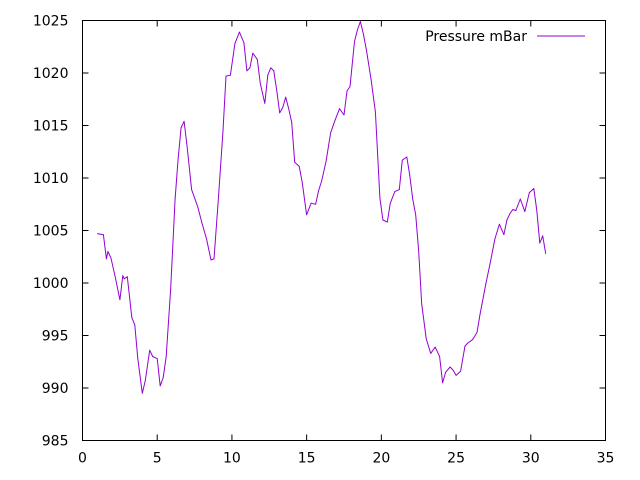  Describe the element at coordinates (55, 337) in the screenshot. I see `y-tick-label: 995` at that location.